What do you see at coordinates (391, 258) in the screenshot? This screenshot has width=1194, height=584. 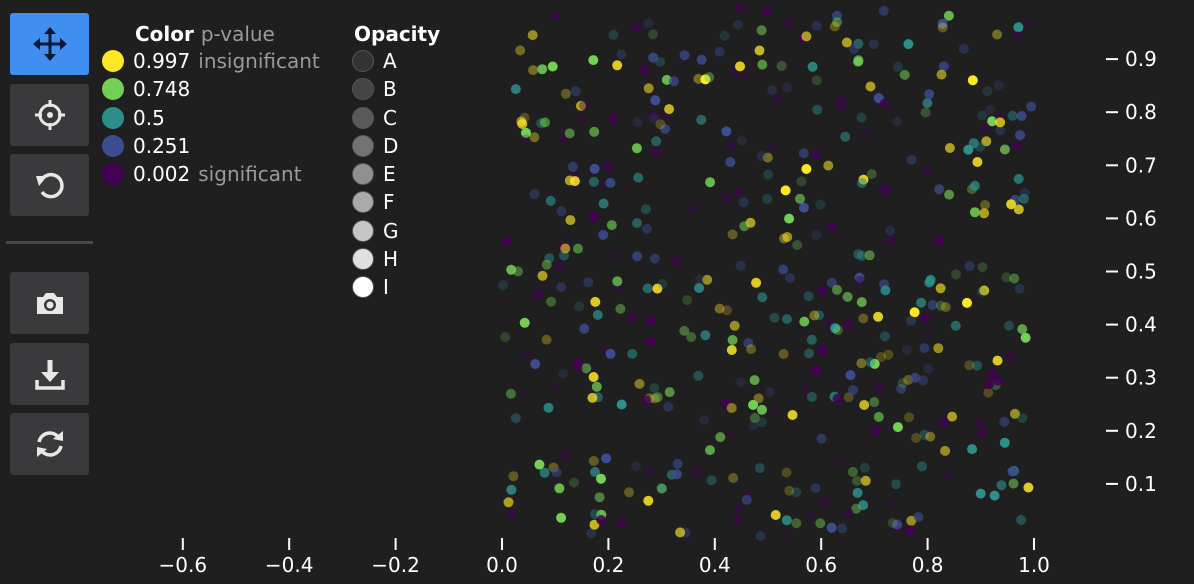 I see `opacity-legend-label: H` at bounding box center [391, 258].